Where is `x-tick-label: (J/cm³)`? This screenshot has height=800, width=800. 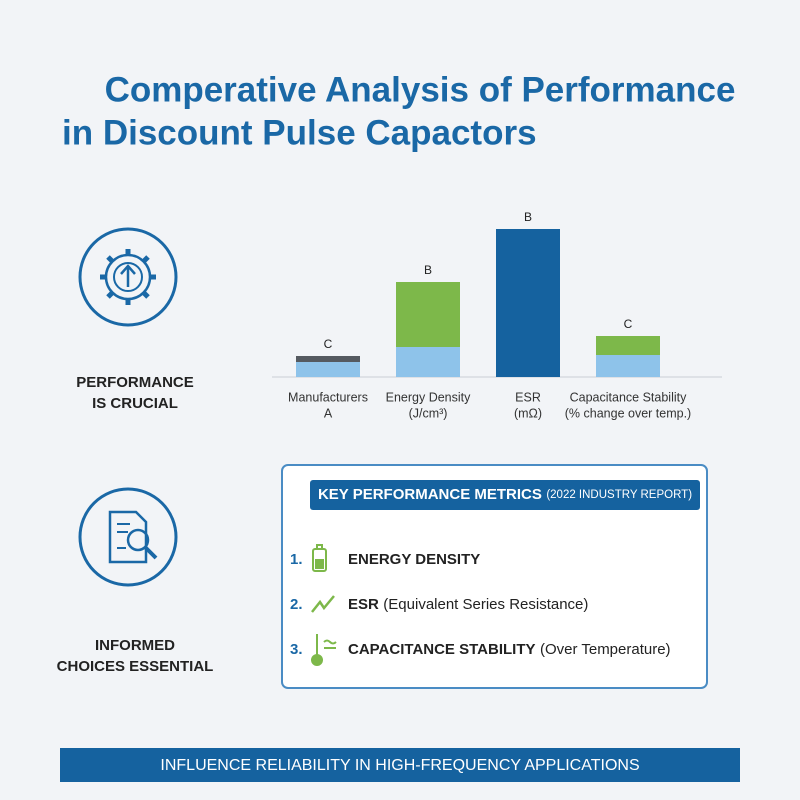
x-tick-label: (J/cm³) is located at coordinates (428, 413).